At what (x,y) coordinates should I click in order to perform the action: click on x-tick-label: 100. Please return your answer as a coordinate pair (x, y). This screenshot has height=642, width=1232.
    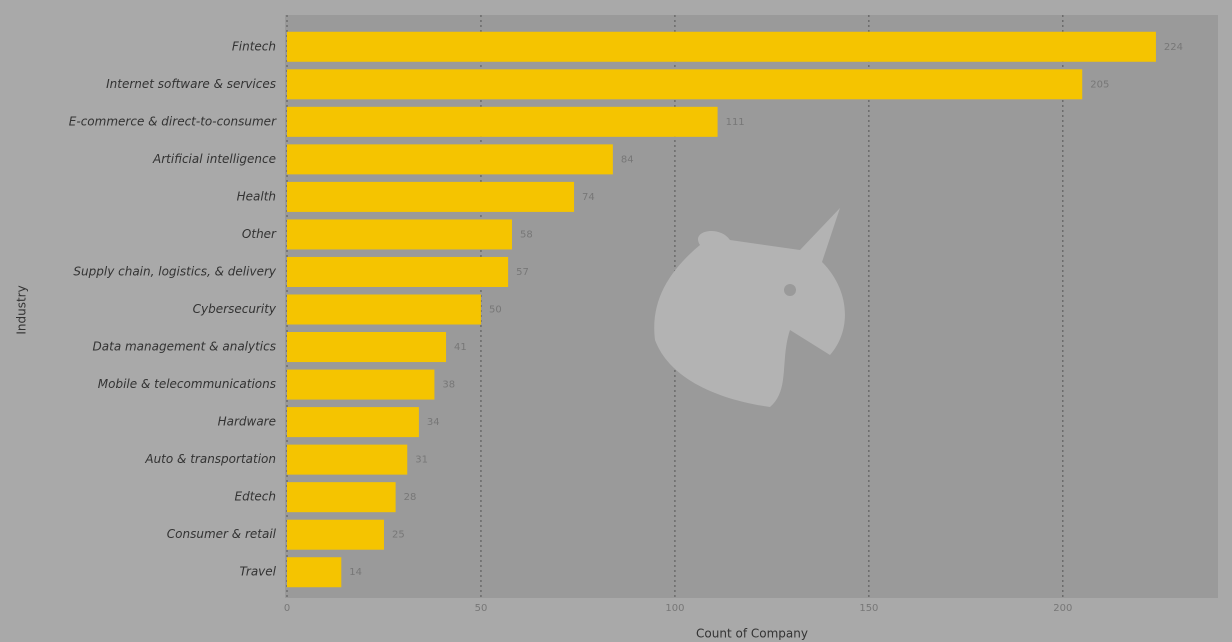
    Looking at the image, I should click on (674, 608).